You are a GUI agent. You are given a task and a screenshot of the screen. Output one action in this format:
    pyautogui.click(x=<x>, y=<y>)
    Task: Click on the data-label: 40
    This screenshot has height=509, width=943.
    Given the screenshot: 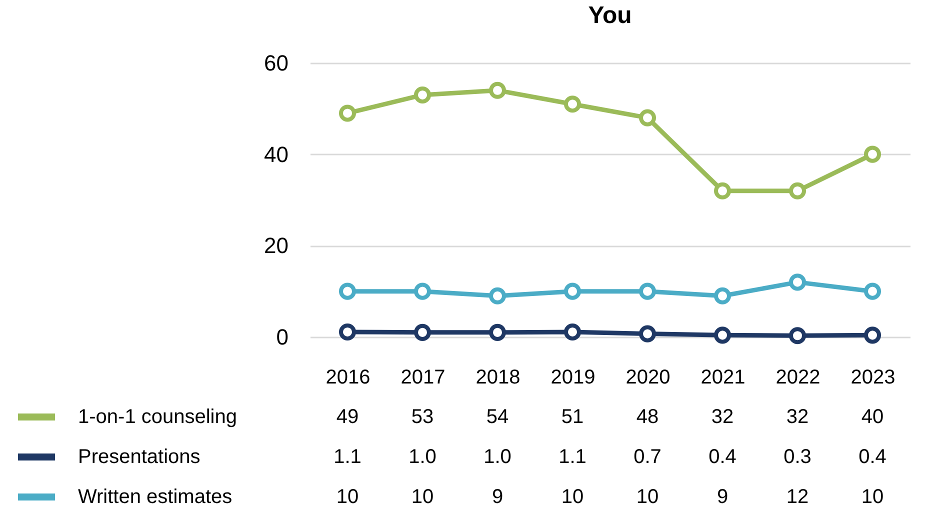 What is the action you would take?
    pyautogui.click(x=872, y=417)
    